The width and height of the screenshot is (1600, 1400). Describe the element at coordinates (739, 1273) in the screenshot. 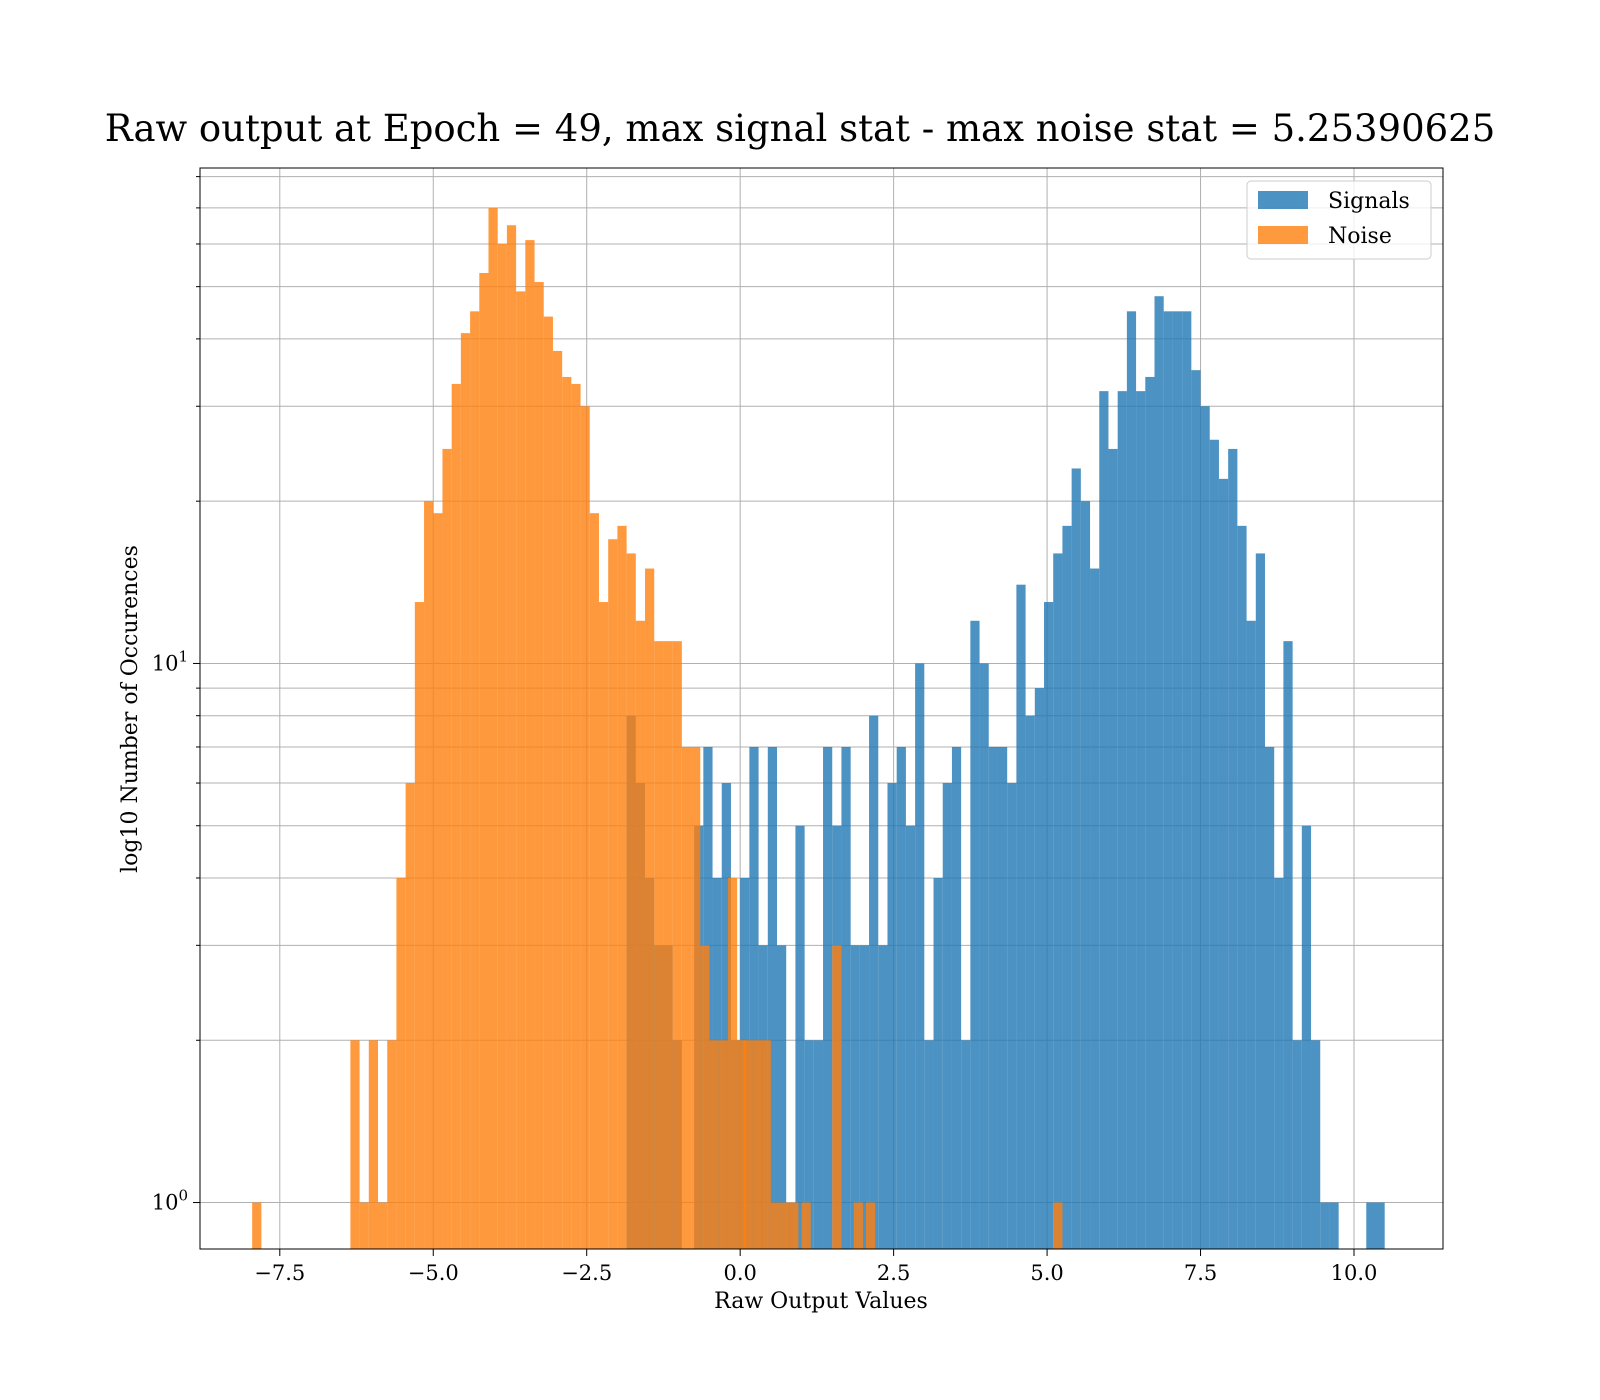

I see `x-tick-label: 0.0` at that location.